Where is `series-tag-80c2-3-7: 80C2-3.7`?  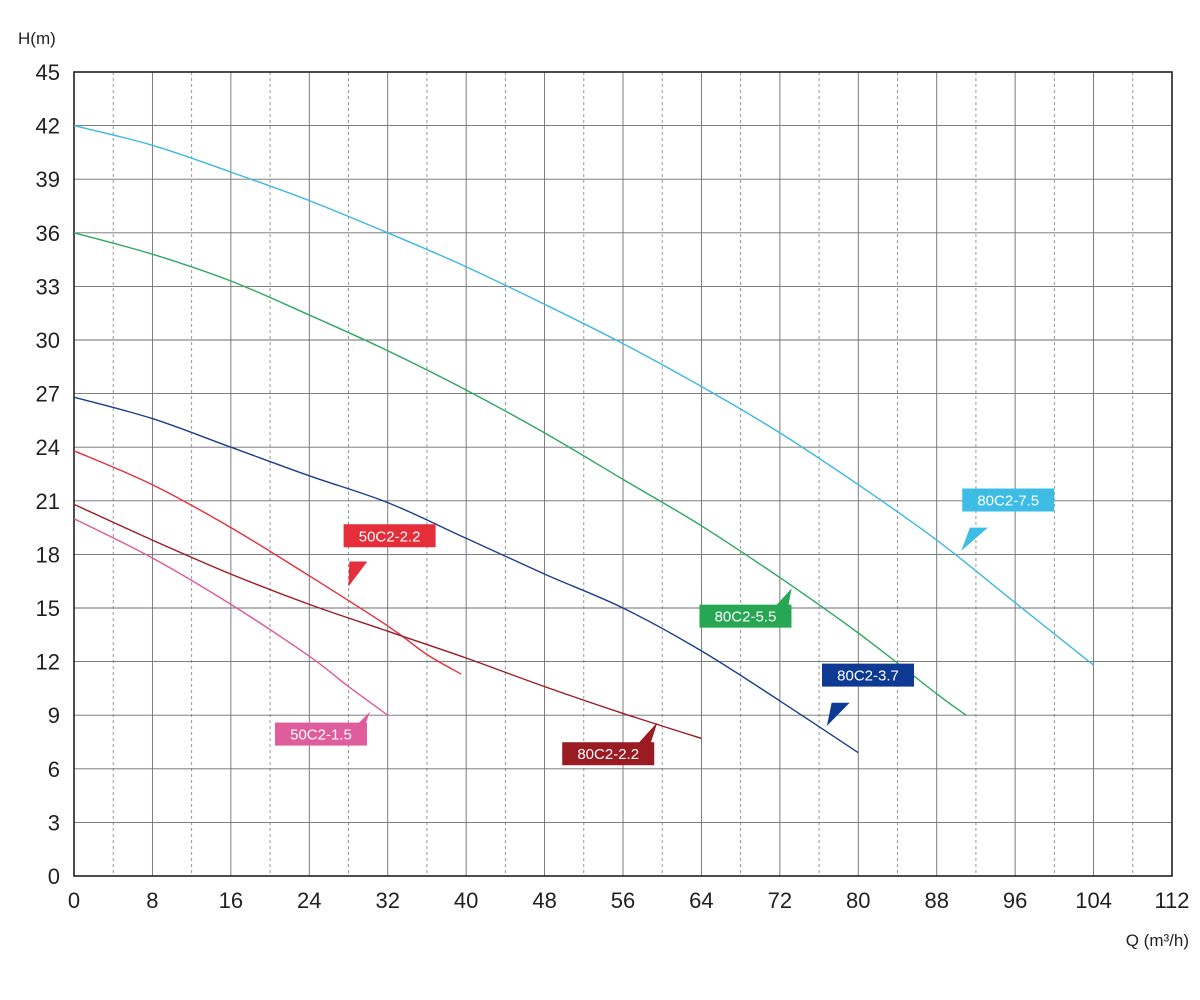
series-tag-80c2-3-7: 80C2-3.7 is located at coordinates (868, 694).